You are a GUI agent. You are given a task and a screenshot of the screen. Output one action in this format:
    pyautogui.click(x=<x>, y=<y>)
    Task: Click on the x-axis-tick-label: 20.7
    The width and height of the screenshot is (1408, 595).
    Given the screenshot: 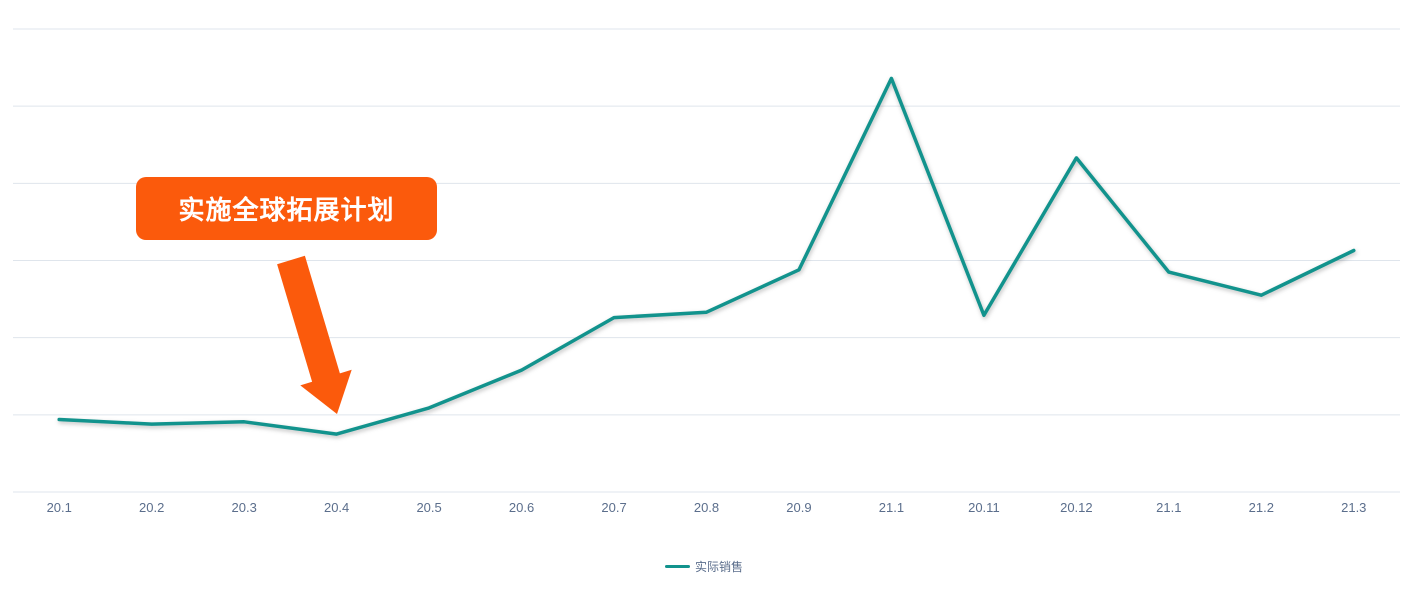 What is the action you would take?
    pyautogui.click(x=614, y=507)
    